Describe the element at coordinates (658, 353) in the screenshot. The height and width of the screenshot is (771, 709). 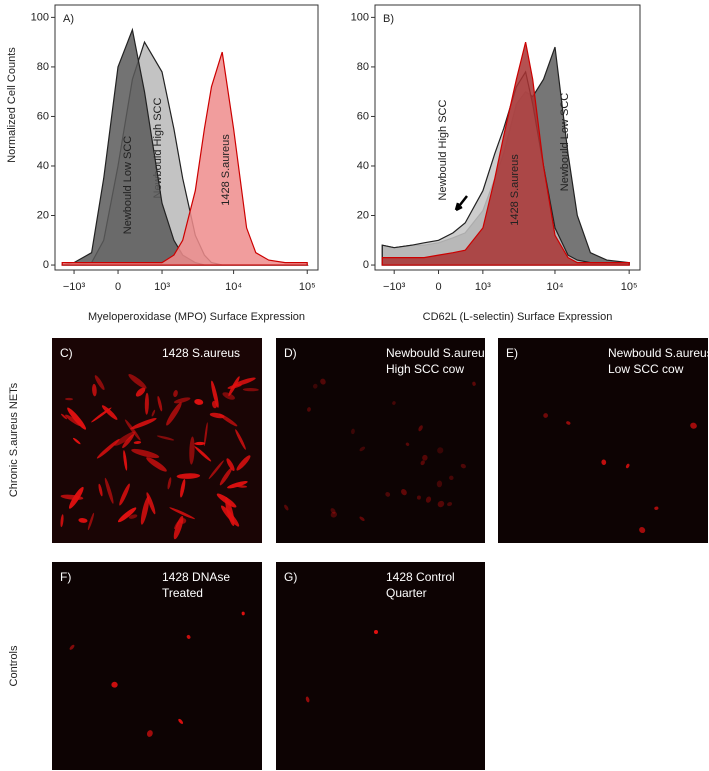
I see `panel-caption: Newbould S.aureus` at that location.